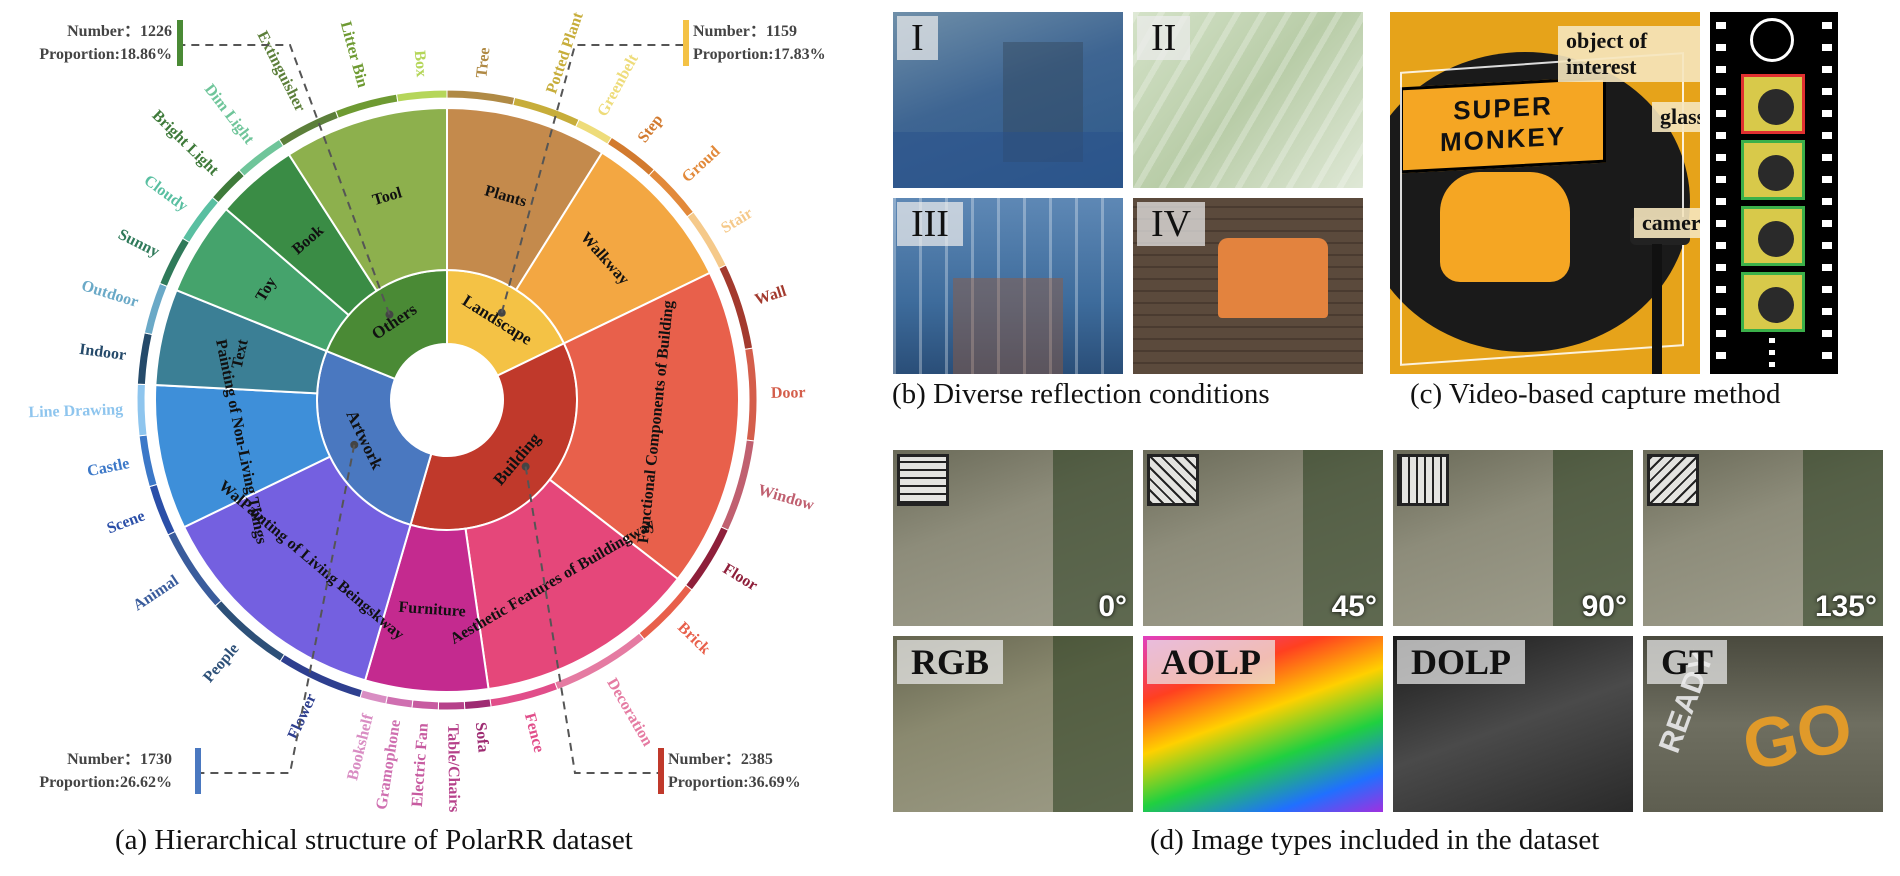 The width and height of the screenshot is (1900, 876). I want to click on polarized-image-135: 135°, so click(1763, 538).